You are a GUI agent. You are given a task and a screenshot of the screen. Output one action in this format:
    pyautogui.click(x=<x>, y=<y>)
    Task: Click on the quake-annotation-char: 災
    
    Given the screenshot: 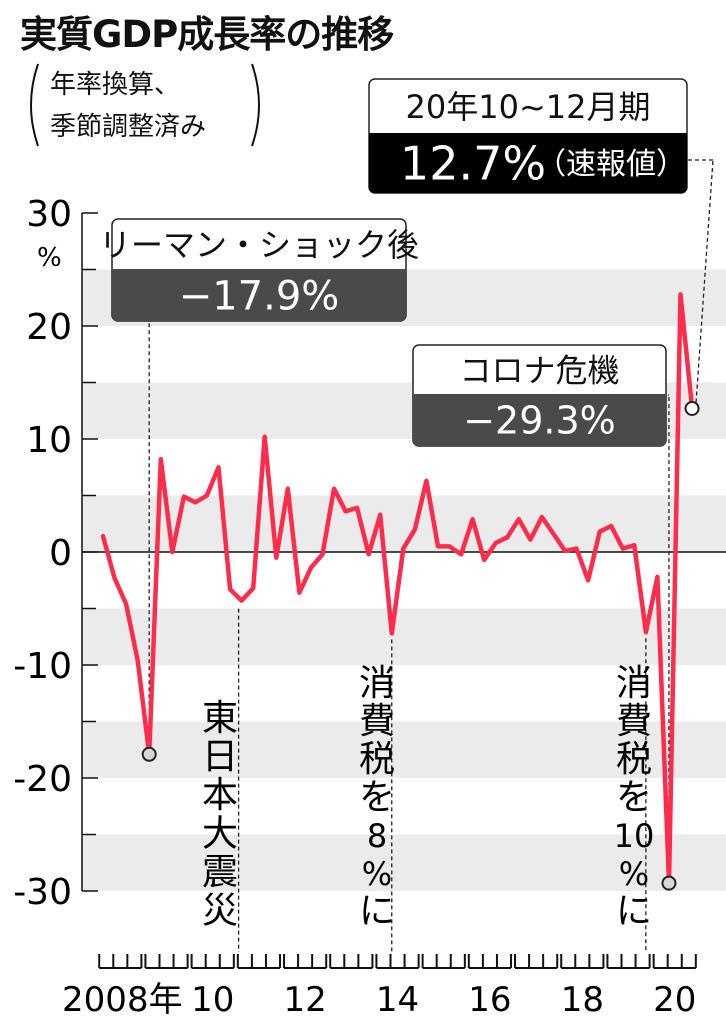 What is the action you would take?
    pyautogui.click(x=220, y=911)
    